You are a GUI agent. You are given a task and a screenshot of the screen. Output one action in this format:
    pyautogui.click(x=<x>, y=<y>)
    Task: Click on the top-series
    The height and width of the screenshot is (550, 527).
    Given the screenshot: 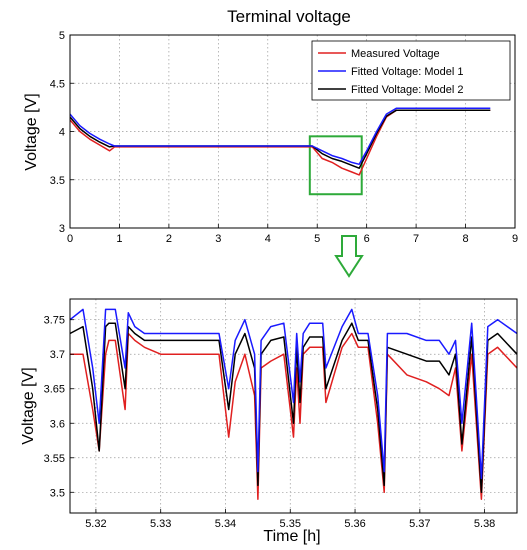 What is the action you would take?
    pyautogui.click(x=280, y=141)
    